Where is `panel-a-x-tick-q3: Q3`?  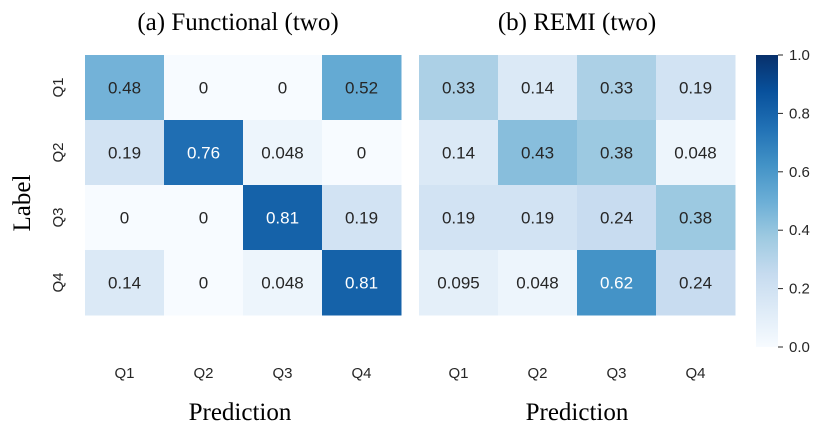
panel-a-x-tick-q3: Q3 is located at coordinates (282, 373).